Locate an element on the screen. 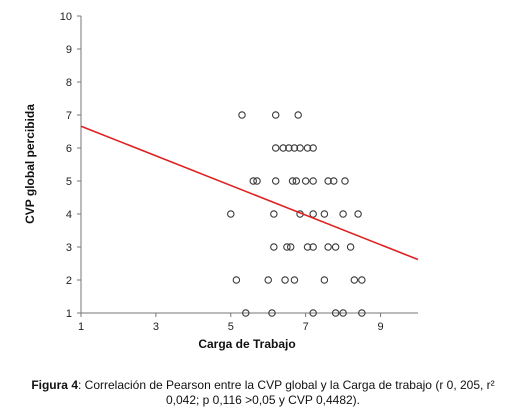 The height and width of the screenshot is (418, 519). y-tick-label: 1 is located at coordinates (69, 314).